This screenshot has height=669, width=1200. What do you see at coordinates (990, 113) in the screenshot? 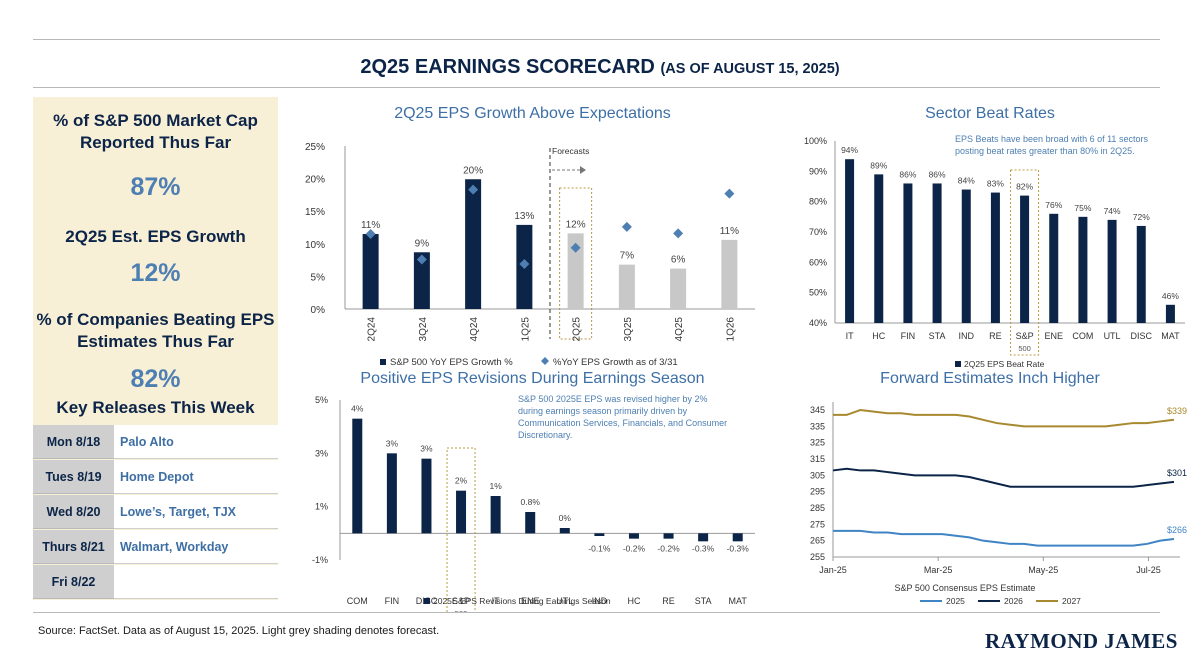
I see `chart2-title: Sector Beat Rates` at bounding box center [990, 113].